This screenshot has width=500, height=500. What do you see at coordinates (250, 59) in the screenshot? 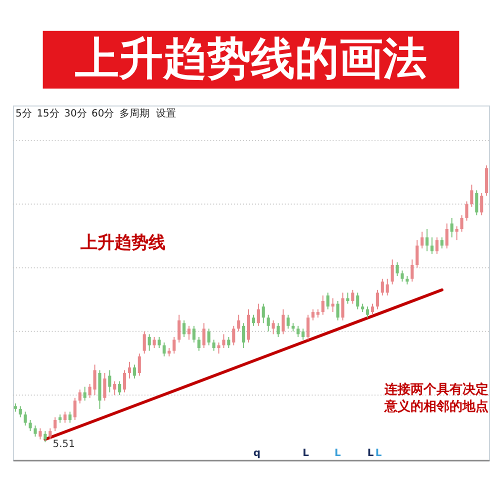
I see `chart-title: 上升趋势线的画法` at bounding box center [250, 59].